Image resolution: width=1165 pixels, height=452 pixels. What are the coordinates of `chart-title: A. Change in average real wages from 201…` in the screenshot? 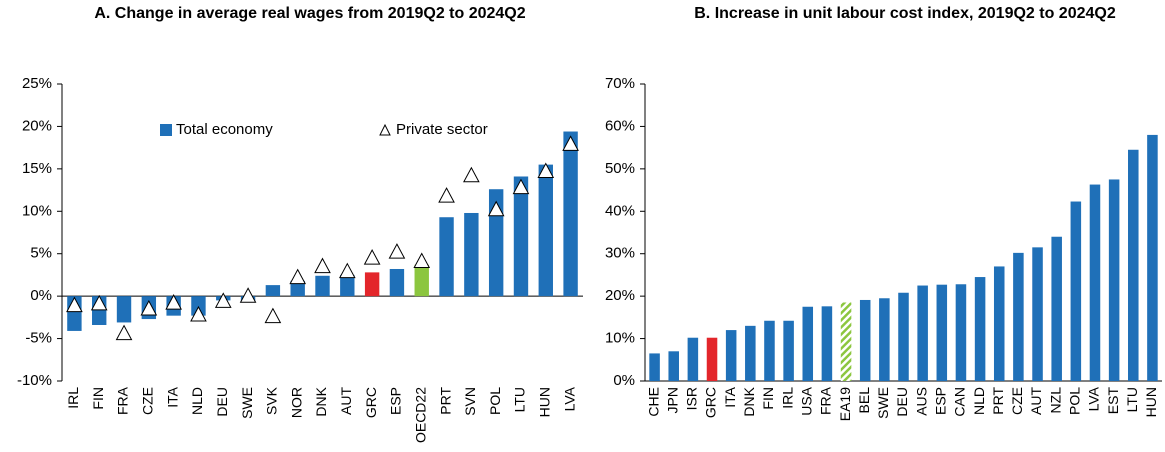 It's located at (310, 13).